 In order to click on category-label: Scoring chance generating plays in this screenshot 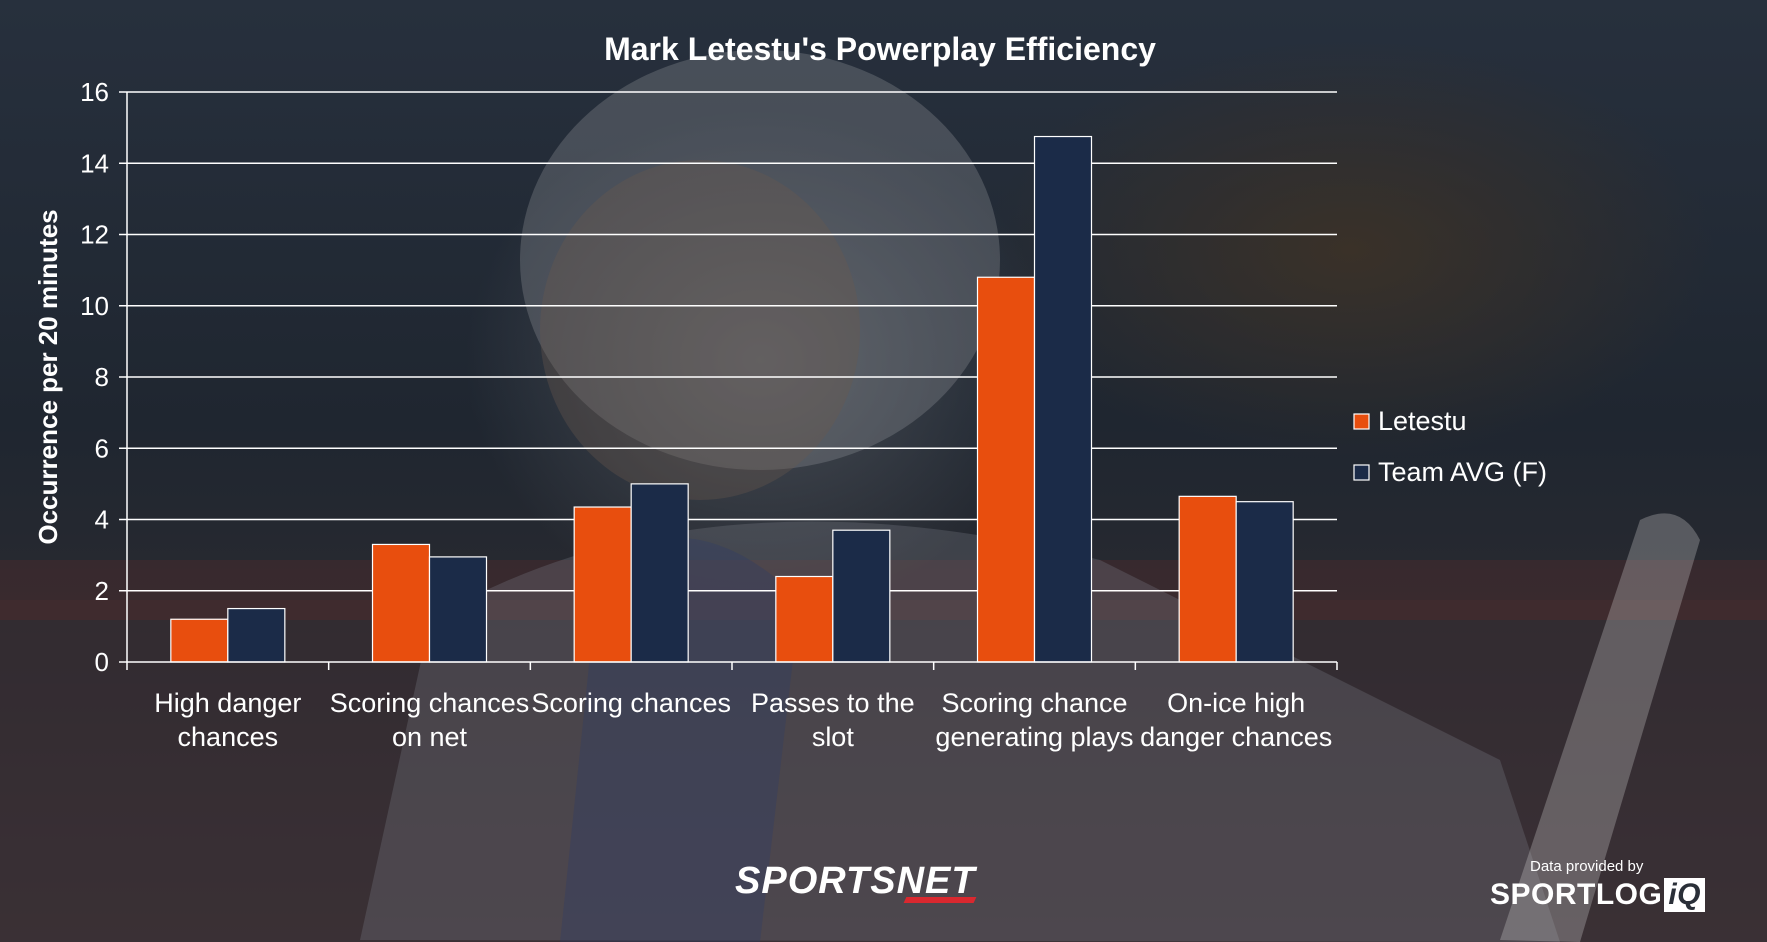, I will do `click(1034, 720)`.